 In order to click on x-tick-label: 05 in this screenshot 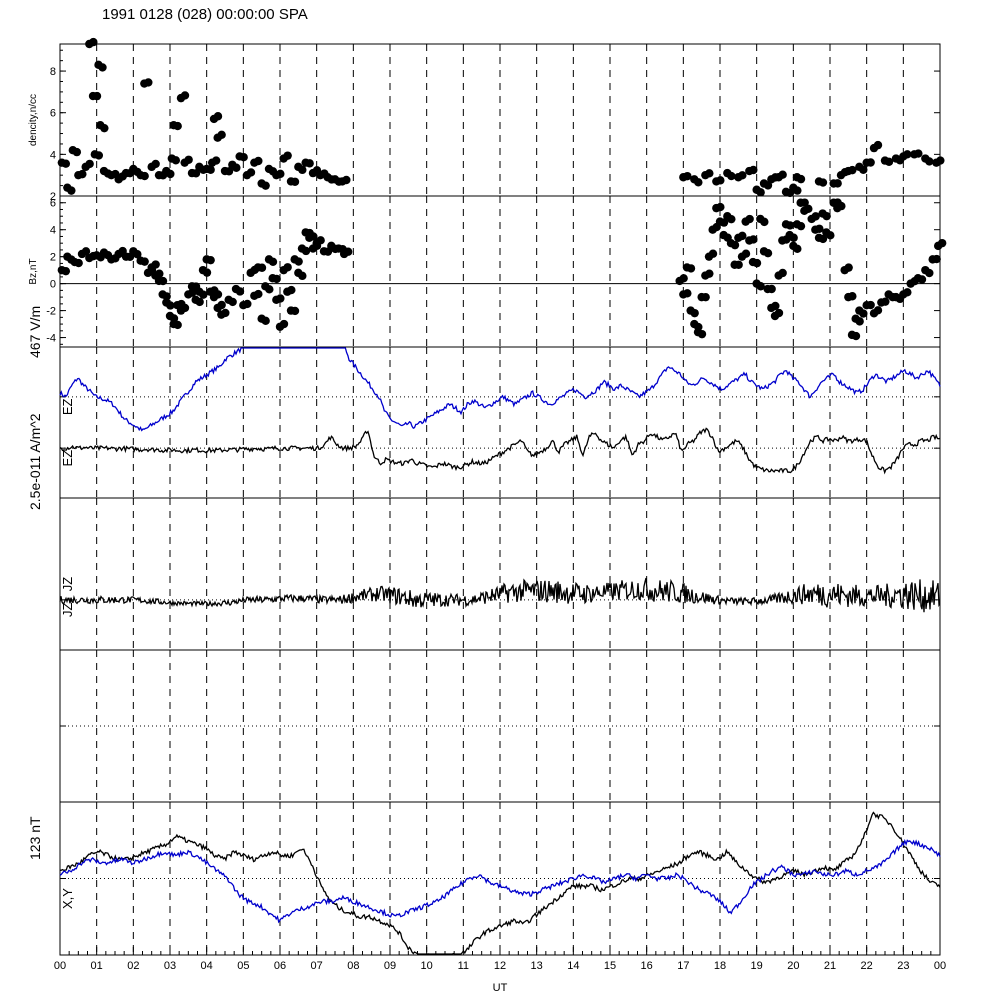, I will do `click(243, 966)`.